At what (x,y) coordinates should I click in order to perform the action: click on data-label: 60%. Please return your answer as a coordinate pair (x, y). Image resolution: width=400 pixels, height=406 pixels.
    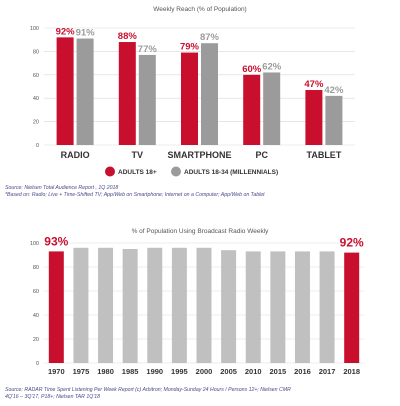
    Looking at the image, I should click on (252, 69).